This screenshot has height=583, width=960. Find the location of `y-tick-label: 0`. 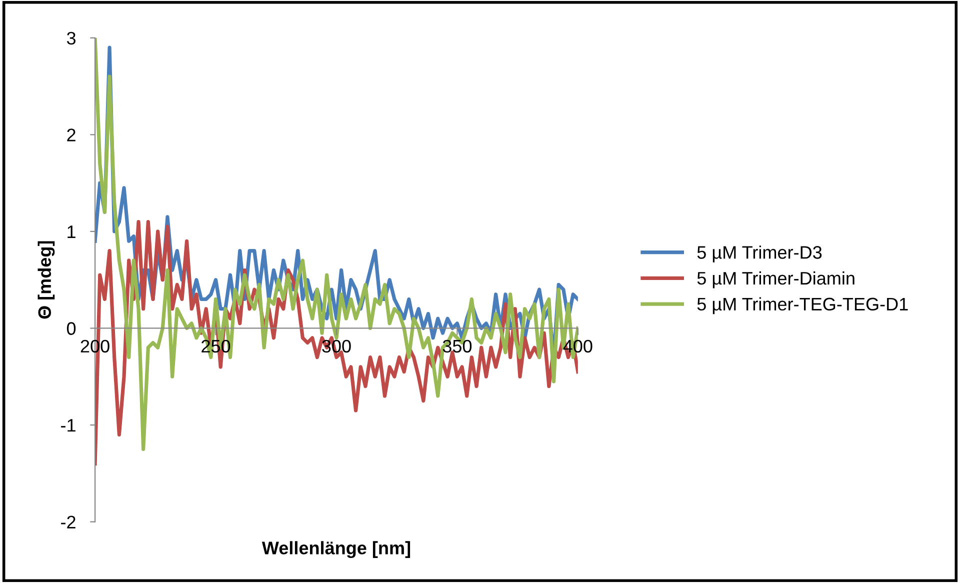

y-tick-label: 0 is located at coordinates (71, 328).